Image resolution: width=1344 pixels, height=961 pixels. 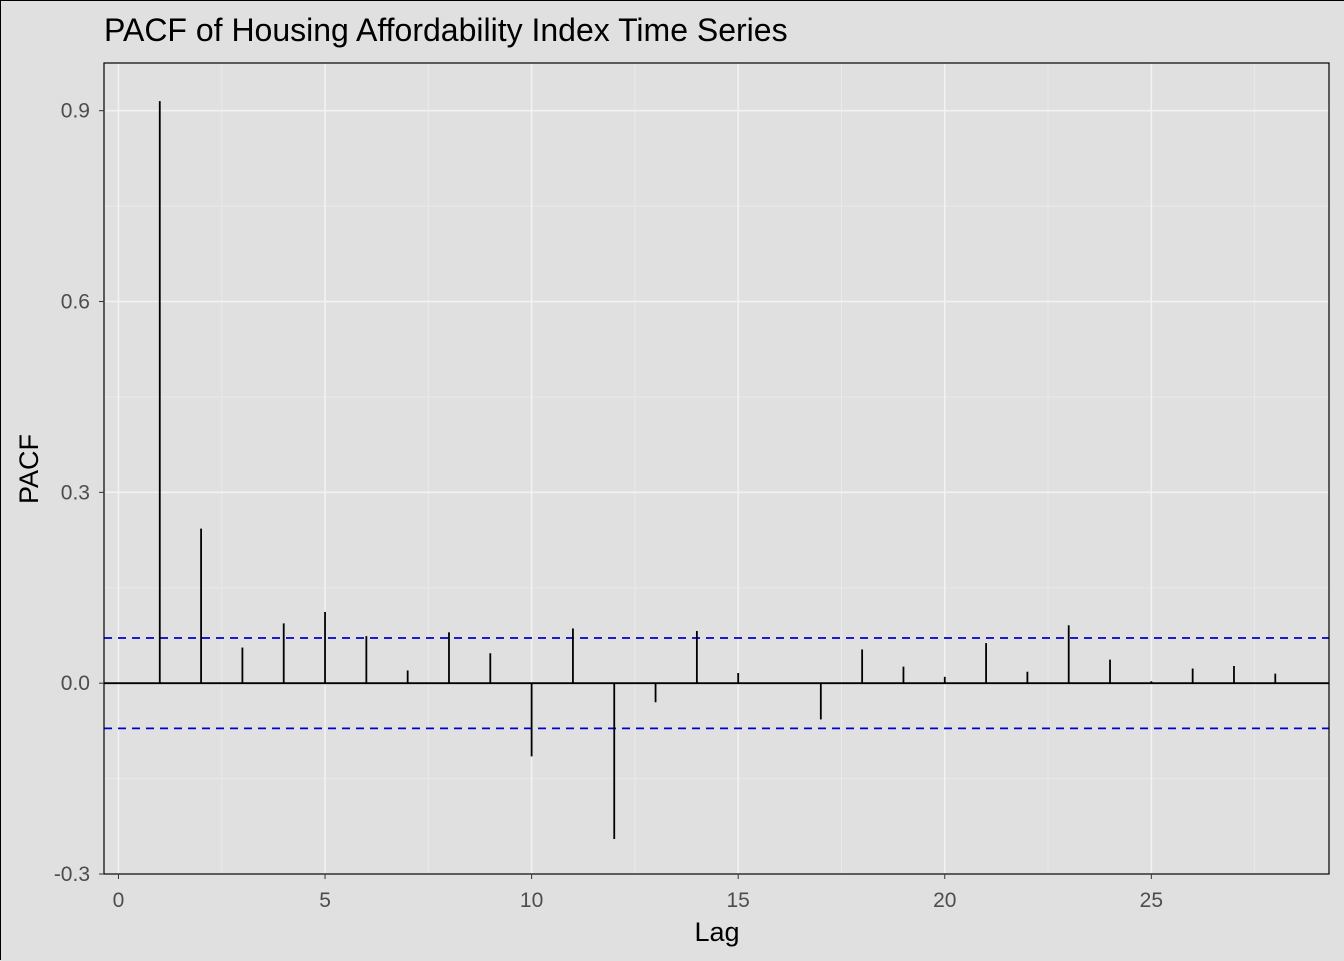 I want to click on x-axis-title: Lag, so click(x=716, y=932).